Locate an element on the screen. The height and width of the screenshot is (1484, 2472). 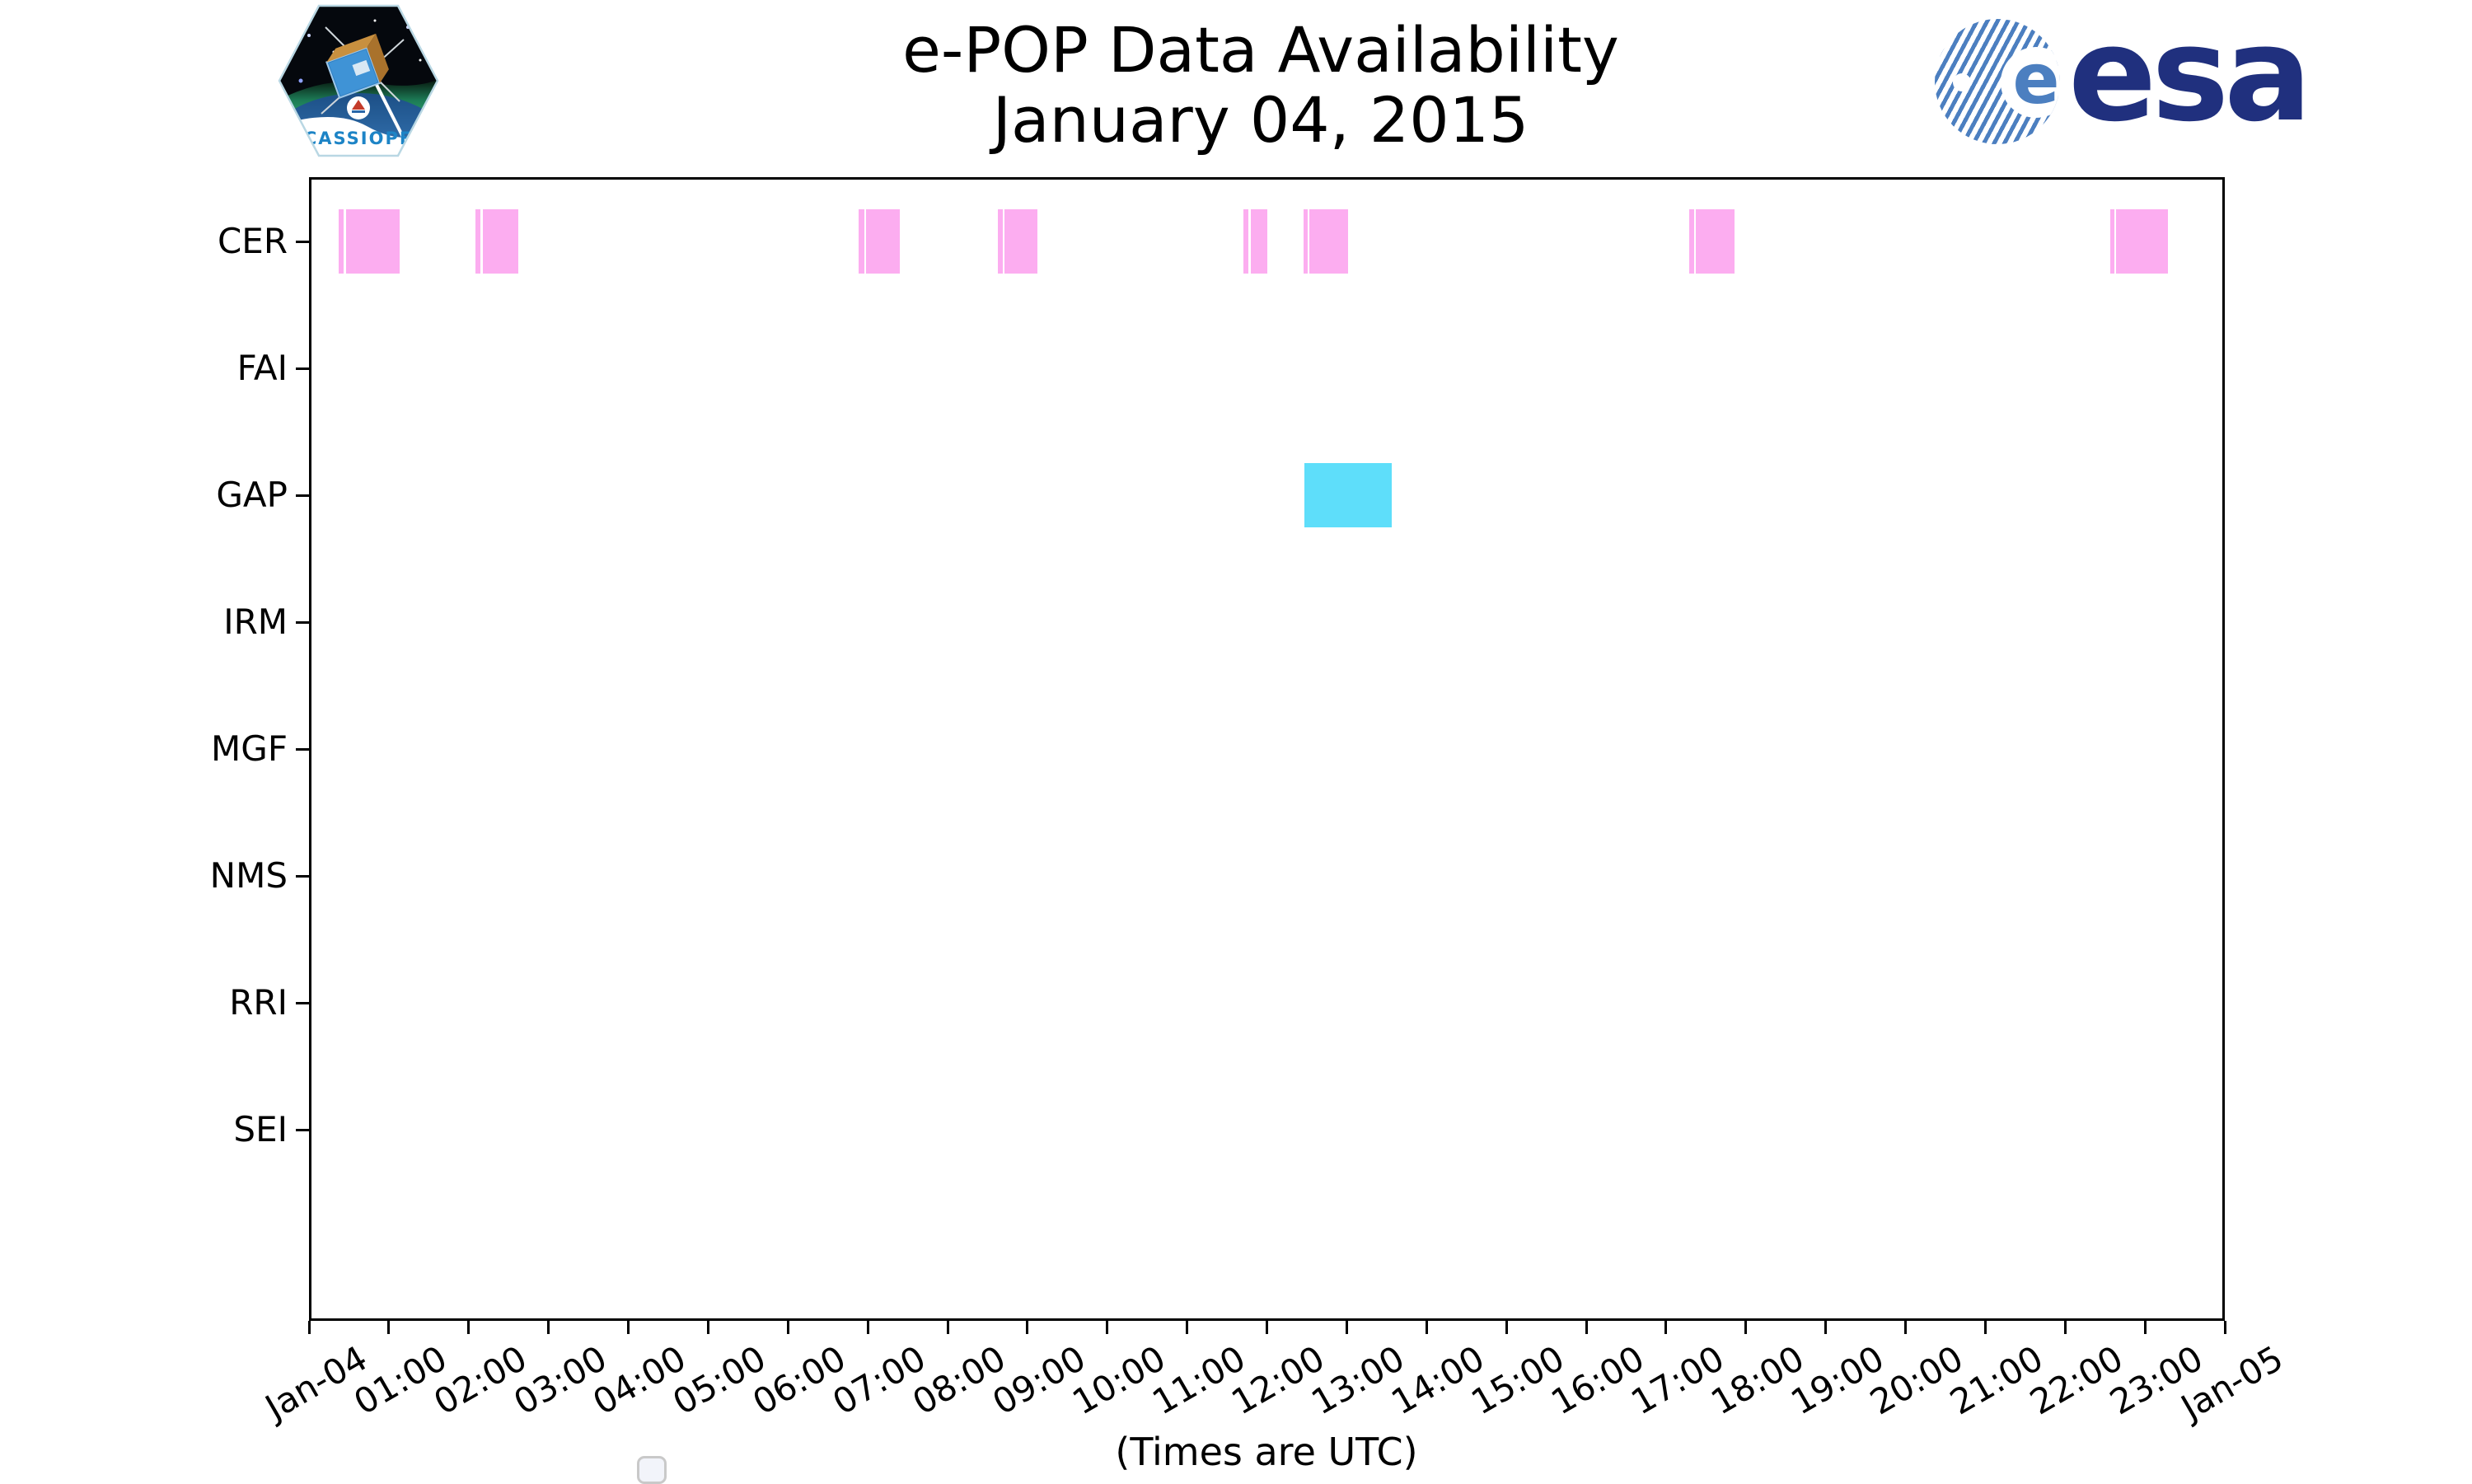
x-tick-label-18: 18:00 is located at coordinates (1757, 1380).